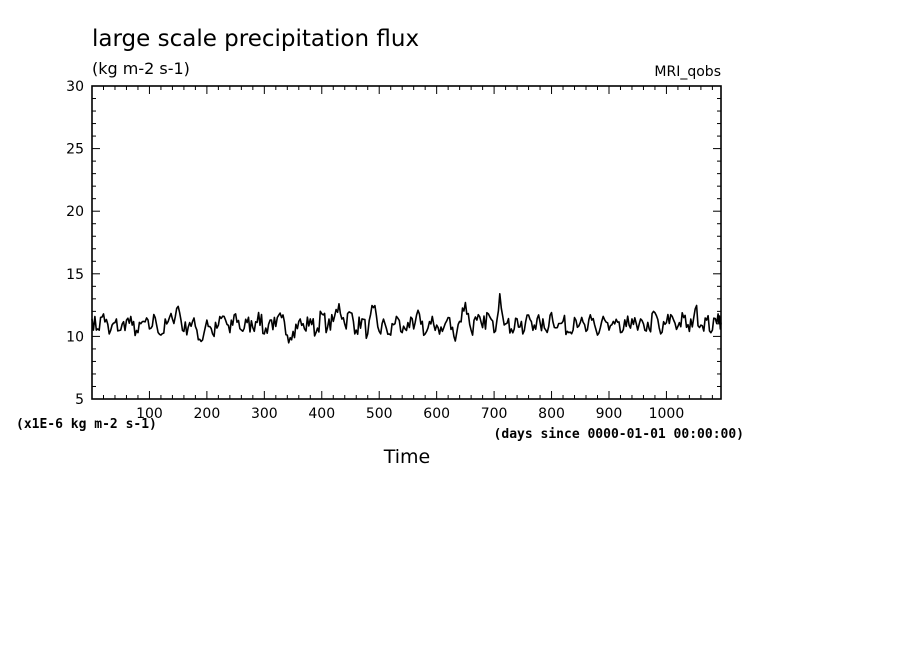  Describe the element at coordinates (75, 150) in the screenshot. I see `y-tick-label: 25` at that location.